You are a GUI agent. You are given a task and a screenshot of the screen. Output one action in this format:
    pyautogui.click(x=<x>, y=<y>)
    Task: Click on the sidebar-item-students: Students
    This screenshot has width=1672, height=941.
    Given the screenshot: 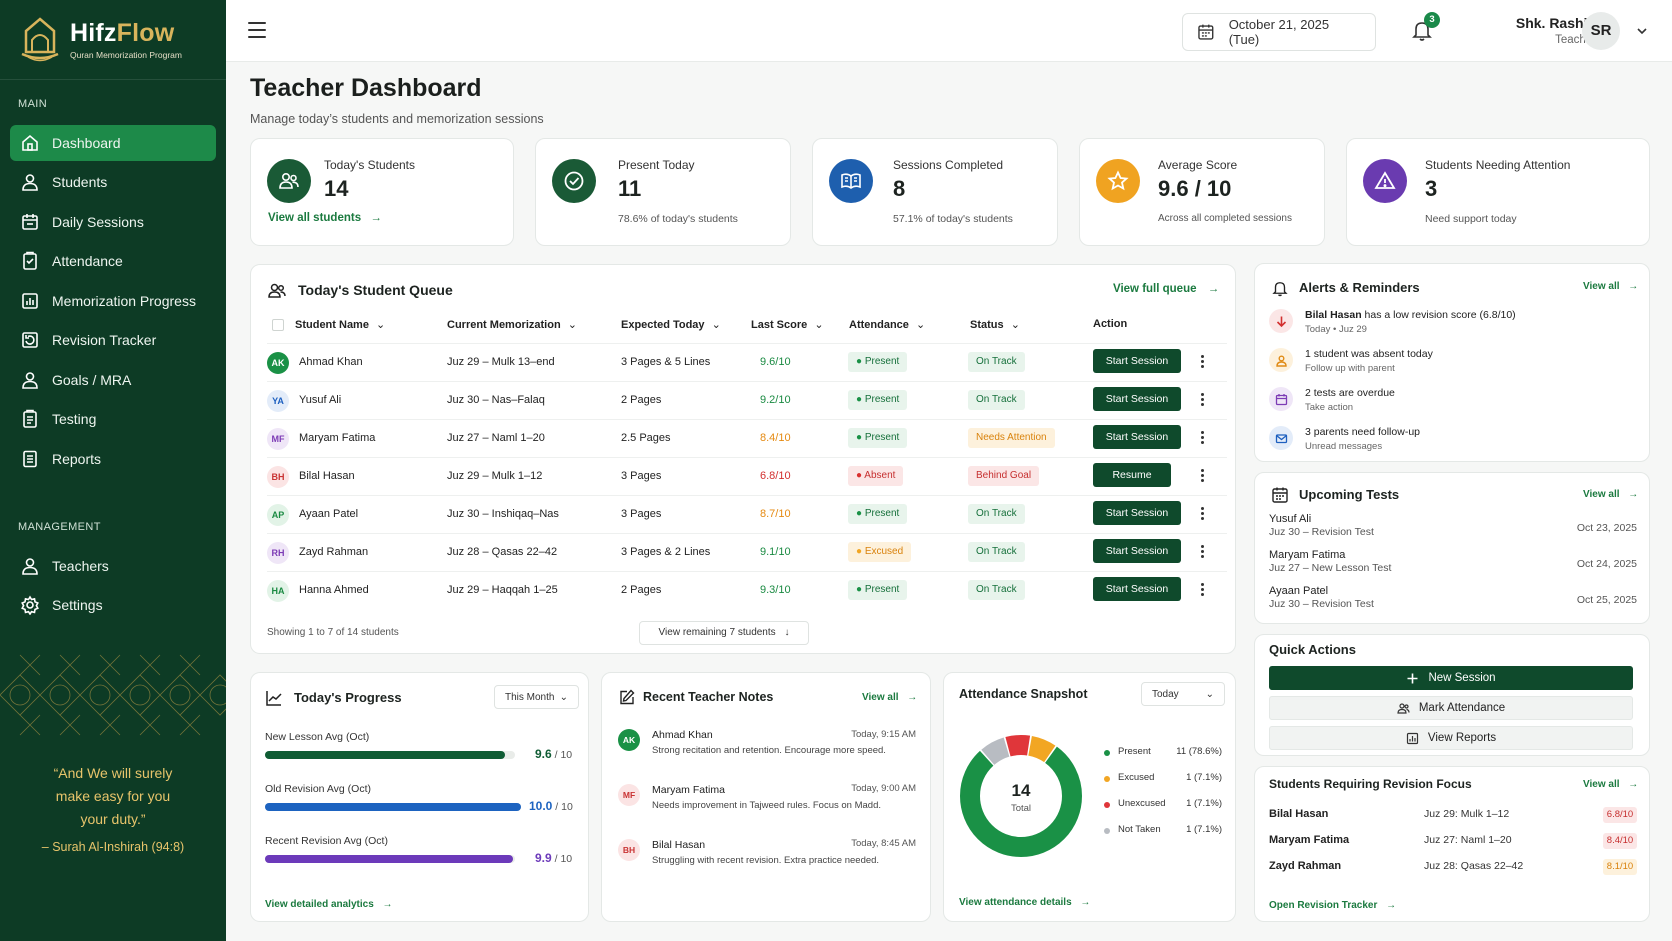 What is the action you would take?
    pyautogui.click(x=113, y=182)
    